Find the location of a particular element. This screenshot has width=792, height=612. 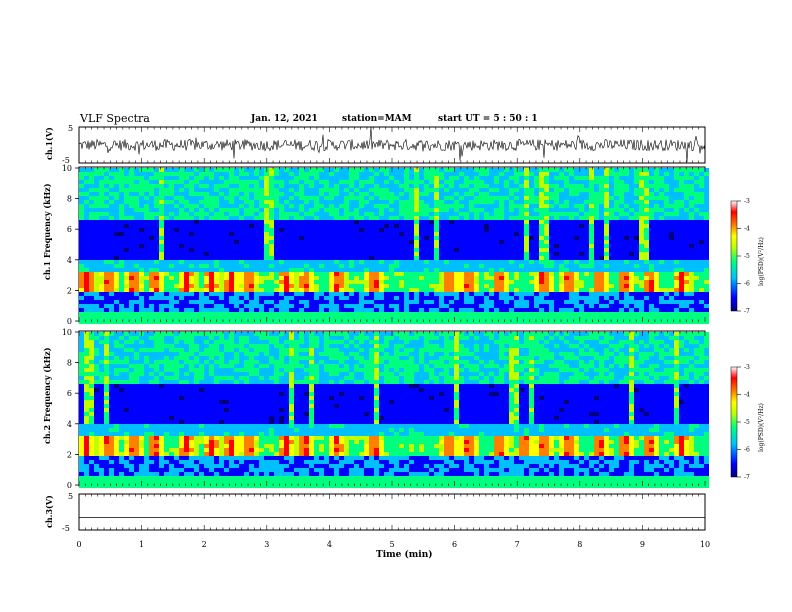

ch3-waveform-frame is located at coordinates (392, 512).